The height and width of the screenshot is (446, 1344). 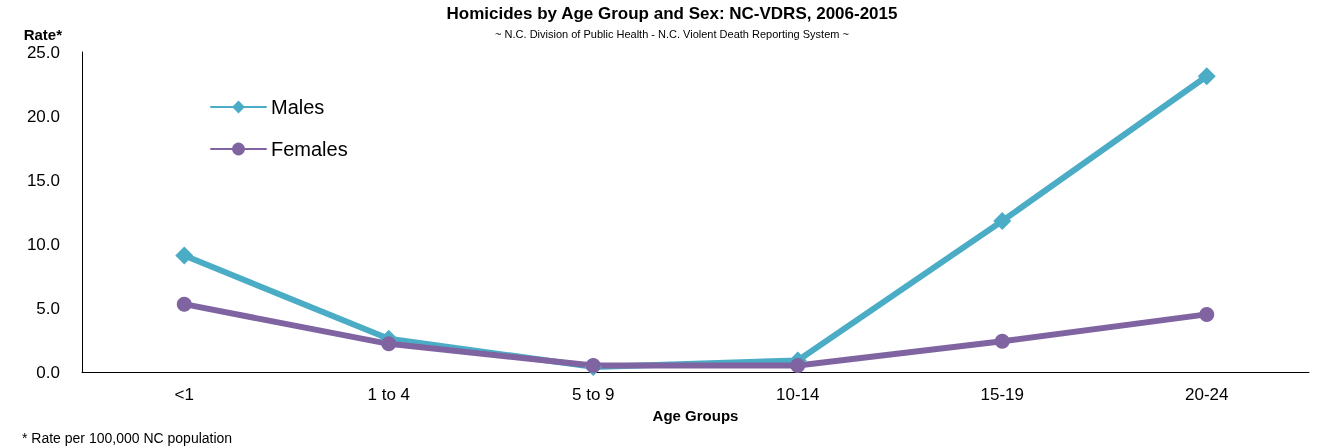 I want to click on y-tick-label: 10.0, so click(x=43, y=244).